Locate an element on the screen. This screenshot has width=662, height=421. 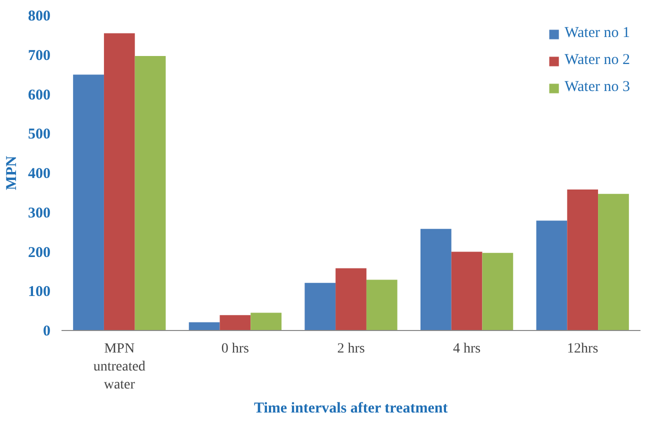
x-tick-label: MPN untreated water is located at coordinates (119, 367).